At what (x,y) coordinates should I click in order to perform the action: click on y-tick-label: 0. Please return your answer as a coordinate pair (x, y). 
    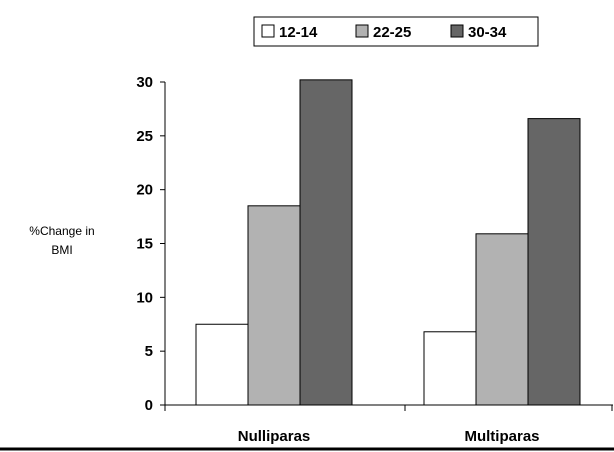
    Looking at the image, I should click on (149, 405).